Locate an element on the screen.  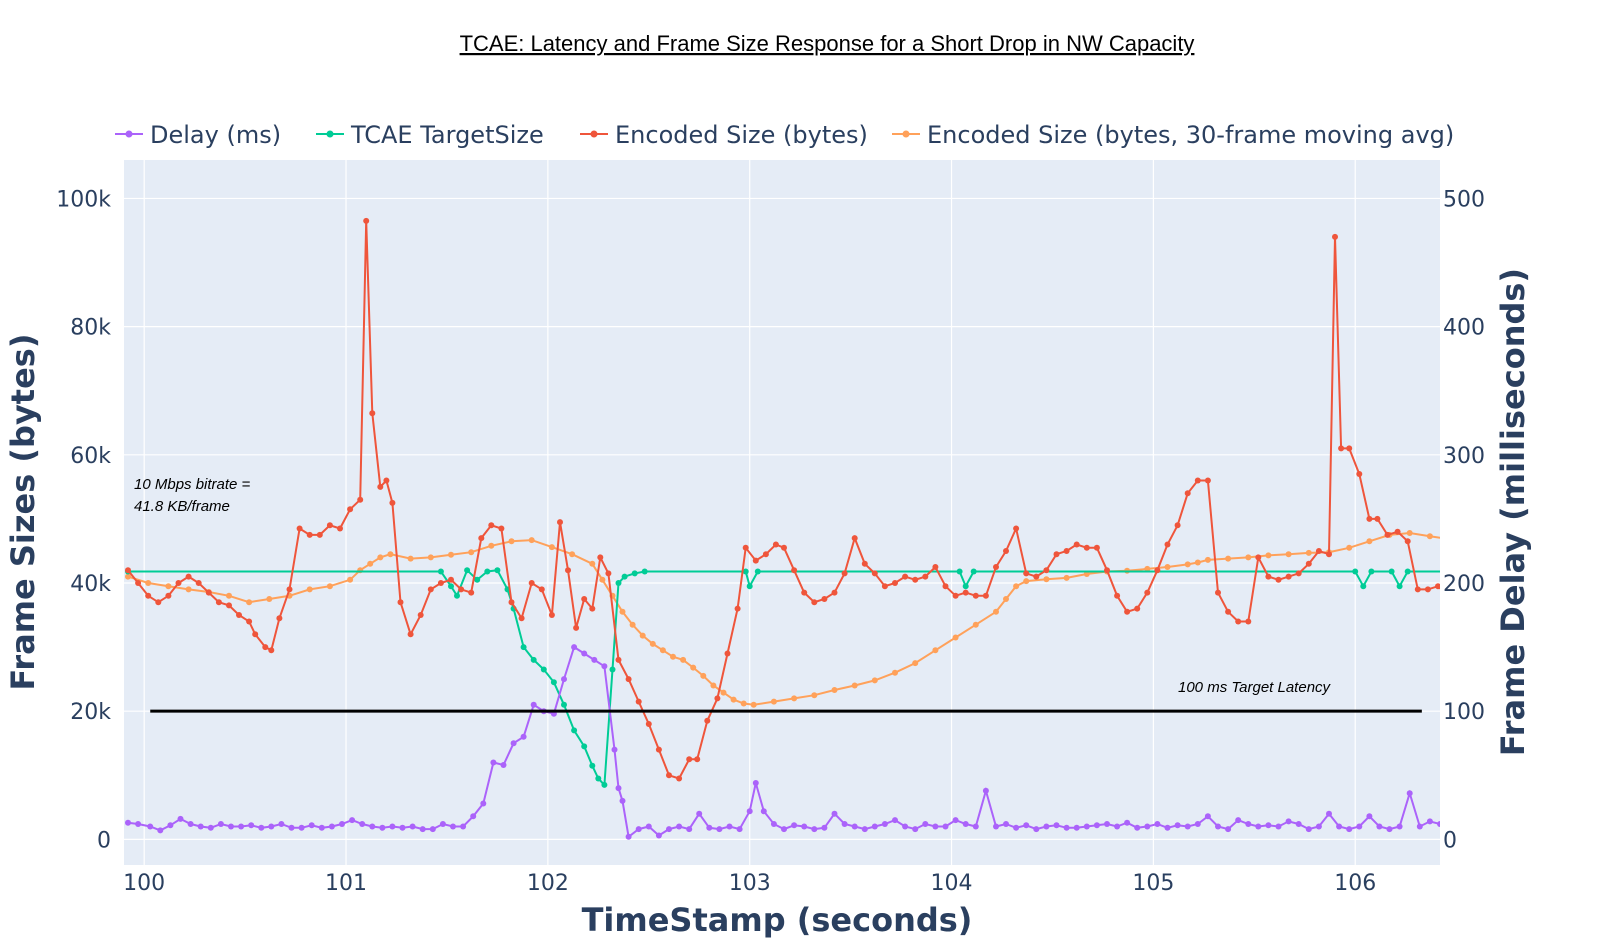
legend-item: Delay (ms) is located at coordinates (198, 135).